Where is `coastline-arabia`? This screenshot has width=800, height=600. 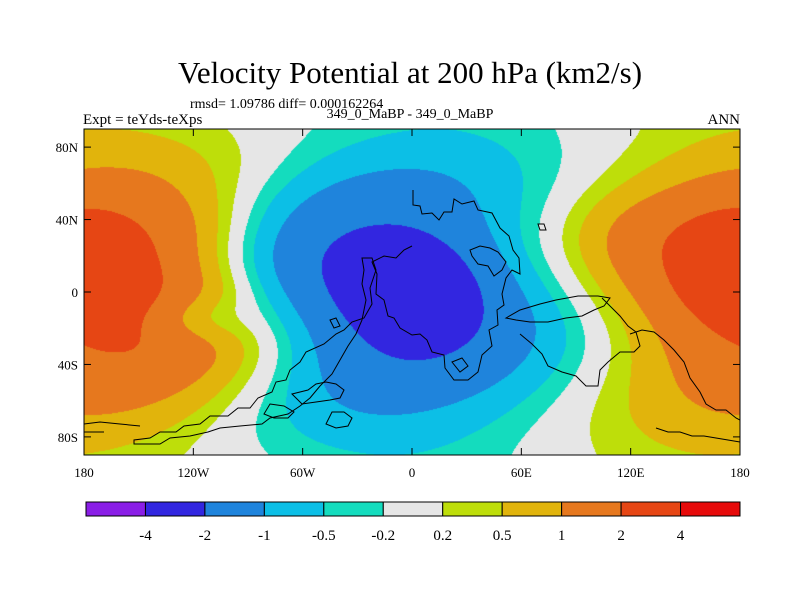
coastline-arabia is located at coordinates (557, 309).